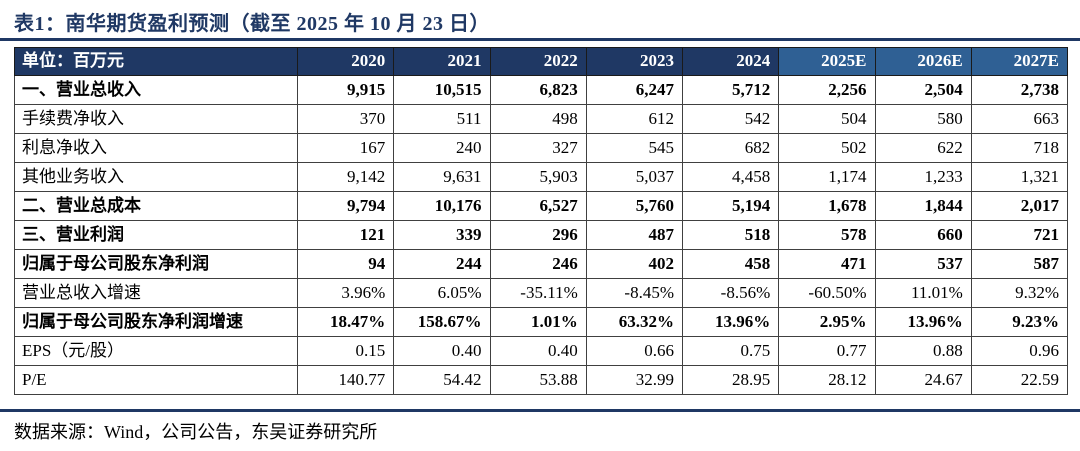 This screenshot has width=1080, height=451. Describe the element at coordinates (827, 177) in the screenshot. I see `cell-value: 1,174` at that location.